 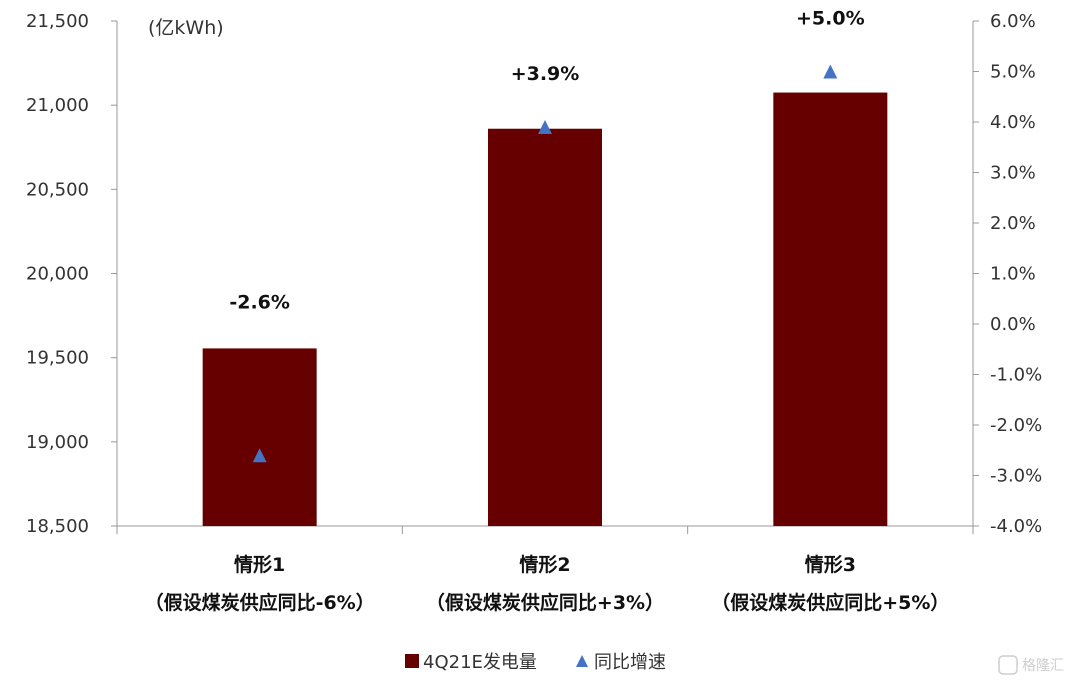 What do you see at coordinates (1013, 173) in the screenshot?
I see `right-tick-label: 3.0%` at bounding box center [1013, 173].